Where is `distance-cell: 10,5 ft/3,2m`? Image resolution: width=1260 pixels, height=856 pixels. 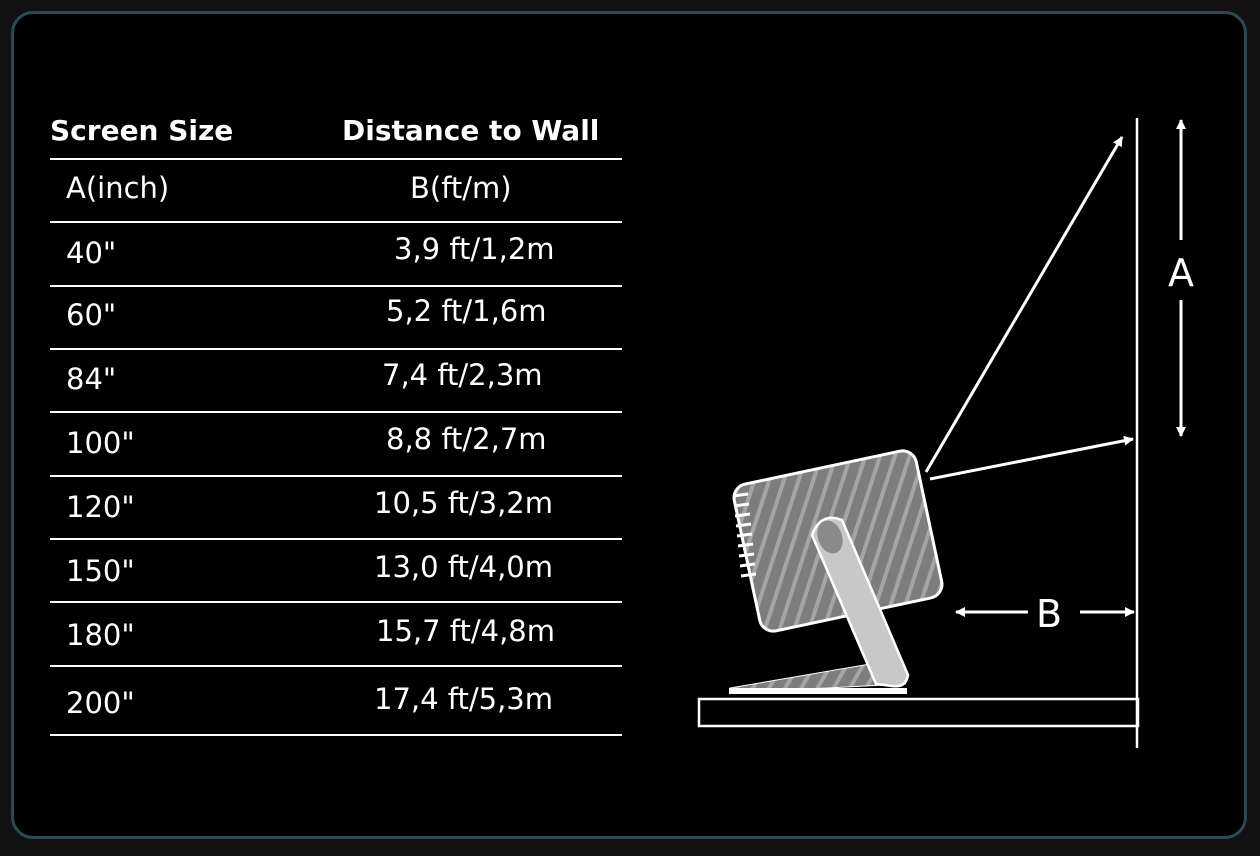 distance-cell: 10,5 ft/3,2m is located at coordinates (463, 503).